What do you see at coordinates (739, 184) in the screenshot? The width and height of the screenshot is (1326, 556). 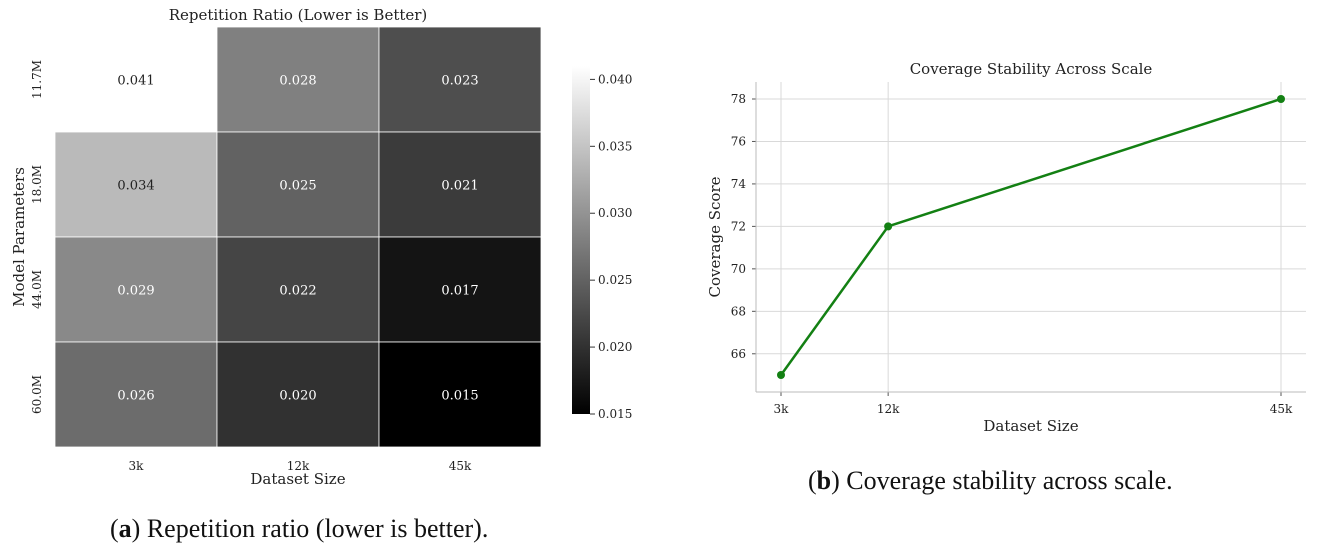 I see `line-y-tick-label: 74` at bounding box center [739, 184].